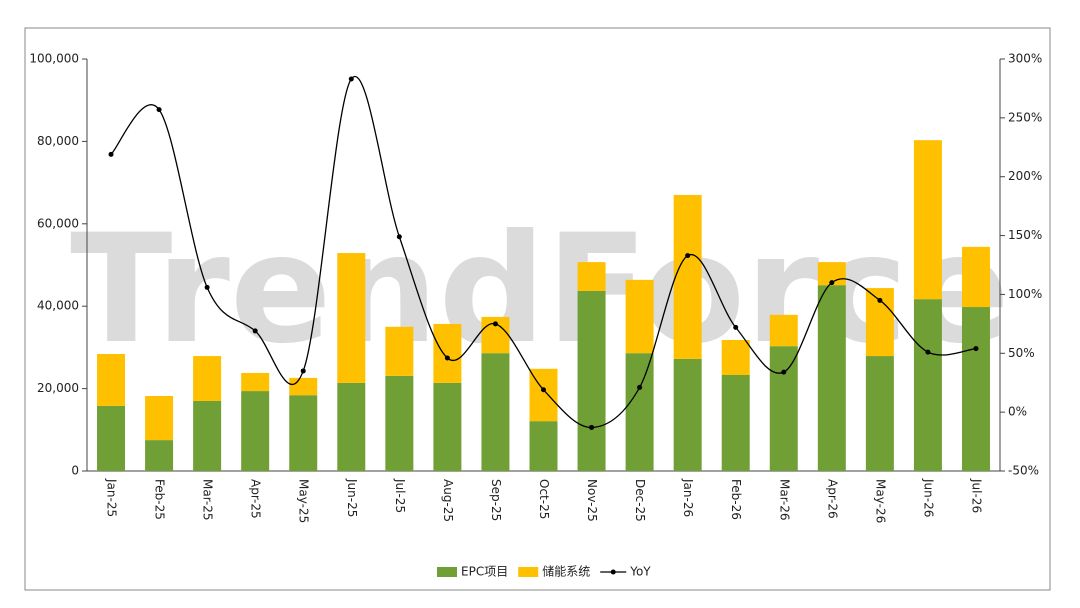  I want to click on y2-tick-label: -50%, so click(1023, 471).